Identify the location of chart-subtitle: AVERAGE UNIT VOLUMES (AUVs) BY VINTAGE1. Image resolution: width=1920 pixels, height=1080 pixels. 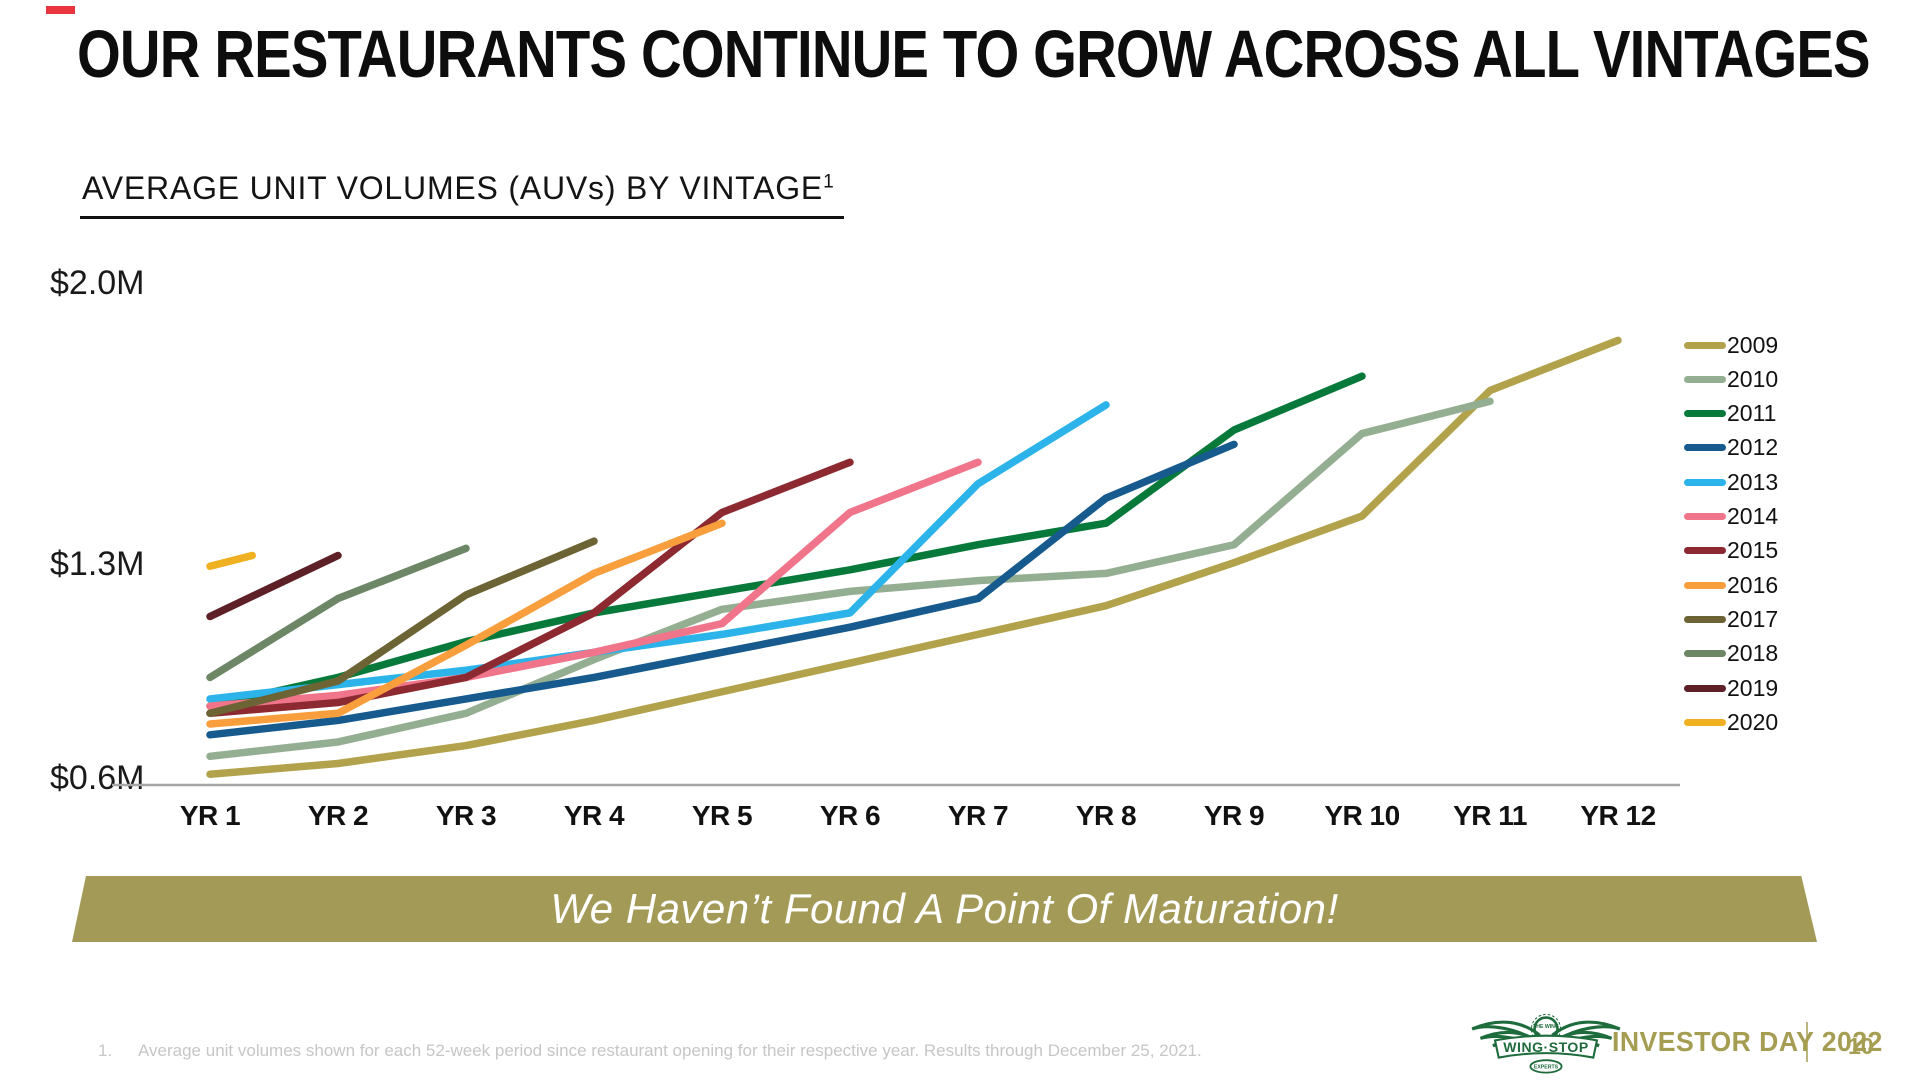
(458, 188).